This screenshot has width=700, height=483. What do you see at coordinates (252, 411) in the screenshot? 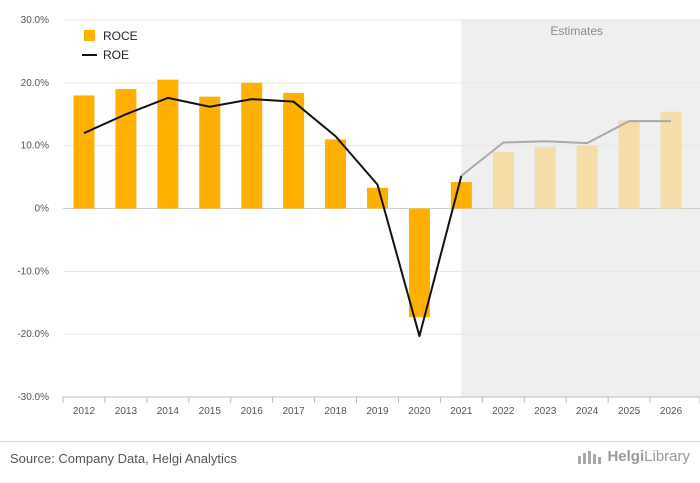
I see `x-tick-label: 2016` at bounding box center [252, 411].